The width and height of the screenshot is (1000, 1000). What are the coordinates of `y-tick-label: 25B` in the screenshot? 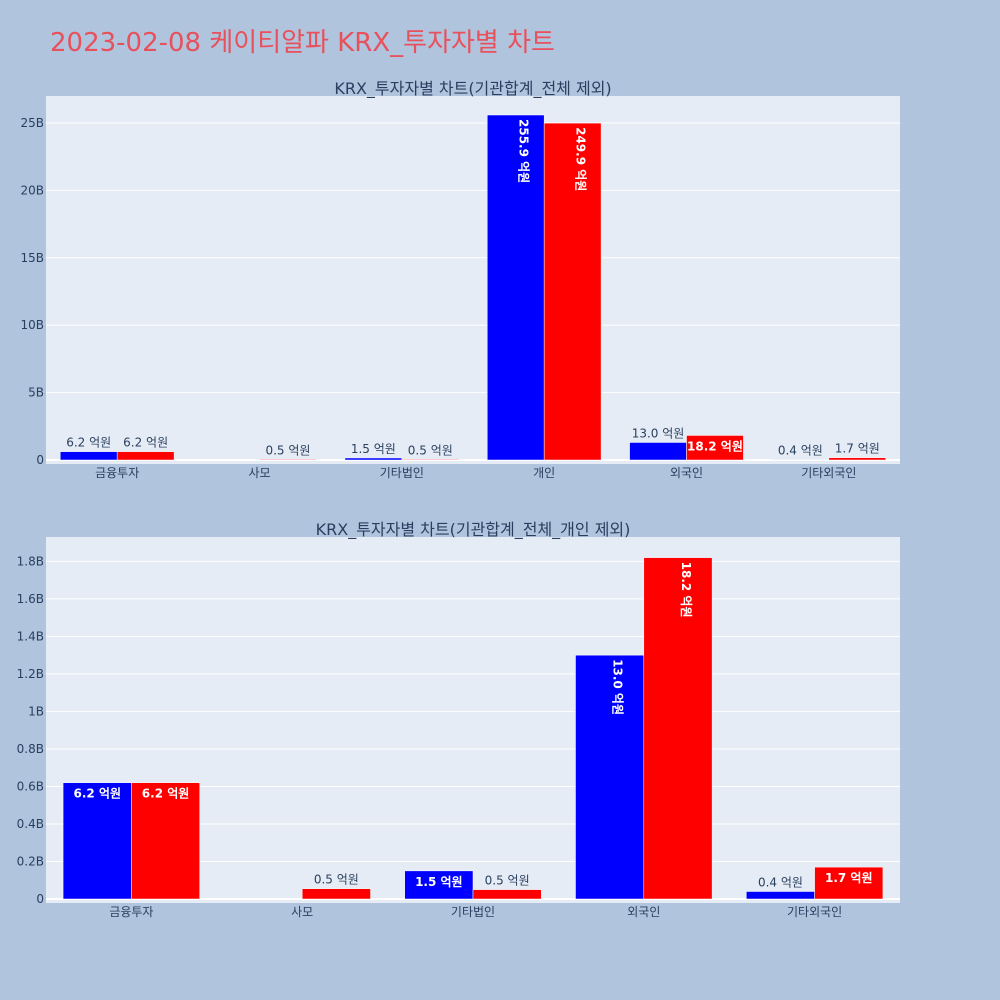 It's located at (32, 123).